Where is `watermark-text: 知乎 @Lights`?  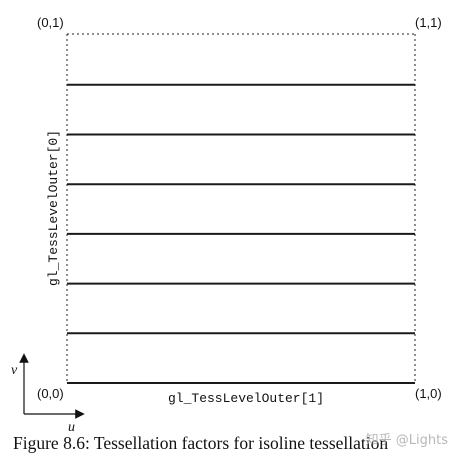 watermark-text: 知乎 @Lights is located at coordinates (407, 440).